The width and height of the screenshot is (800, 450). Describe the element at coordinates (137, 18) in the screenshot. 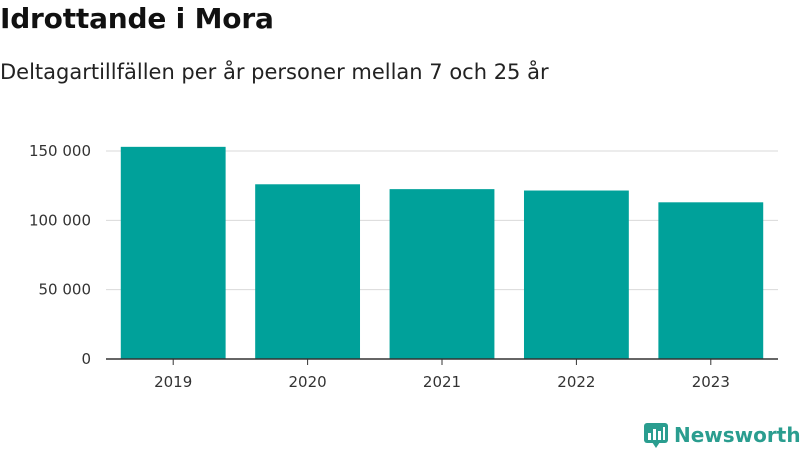

I see `chart-title: Idrottande i Mora` at that location.